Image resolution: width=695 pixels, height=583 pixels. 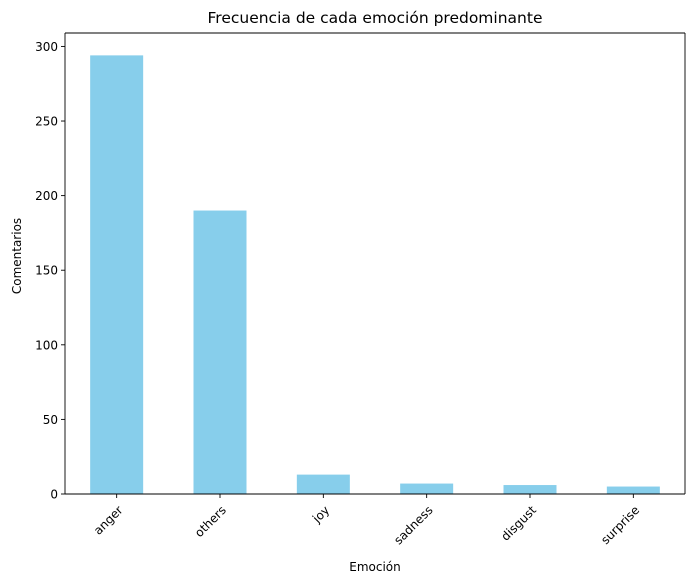 What do you see at coordinates (518, 523) in the screenshot?
I see `x-tick-label-disgust: disgust` at bounding box center [518, 523].